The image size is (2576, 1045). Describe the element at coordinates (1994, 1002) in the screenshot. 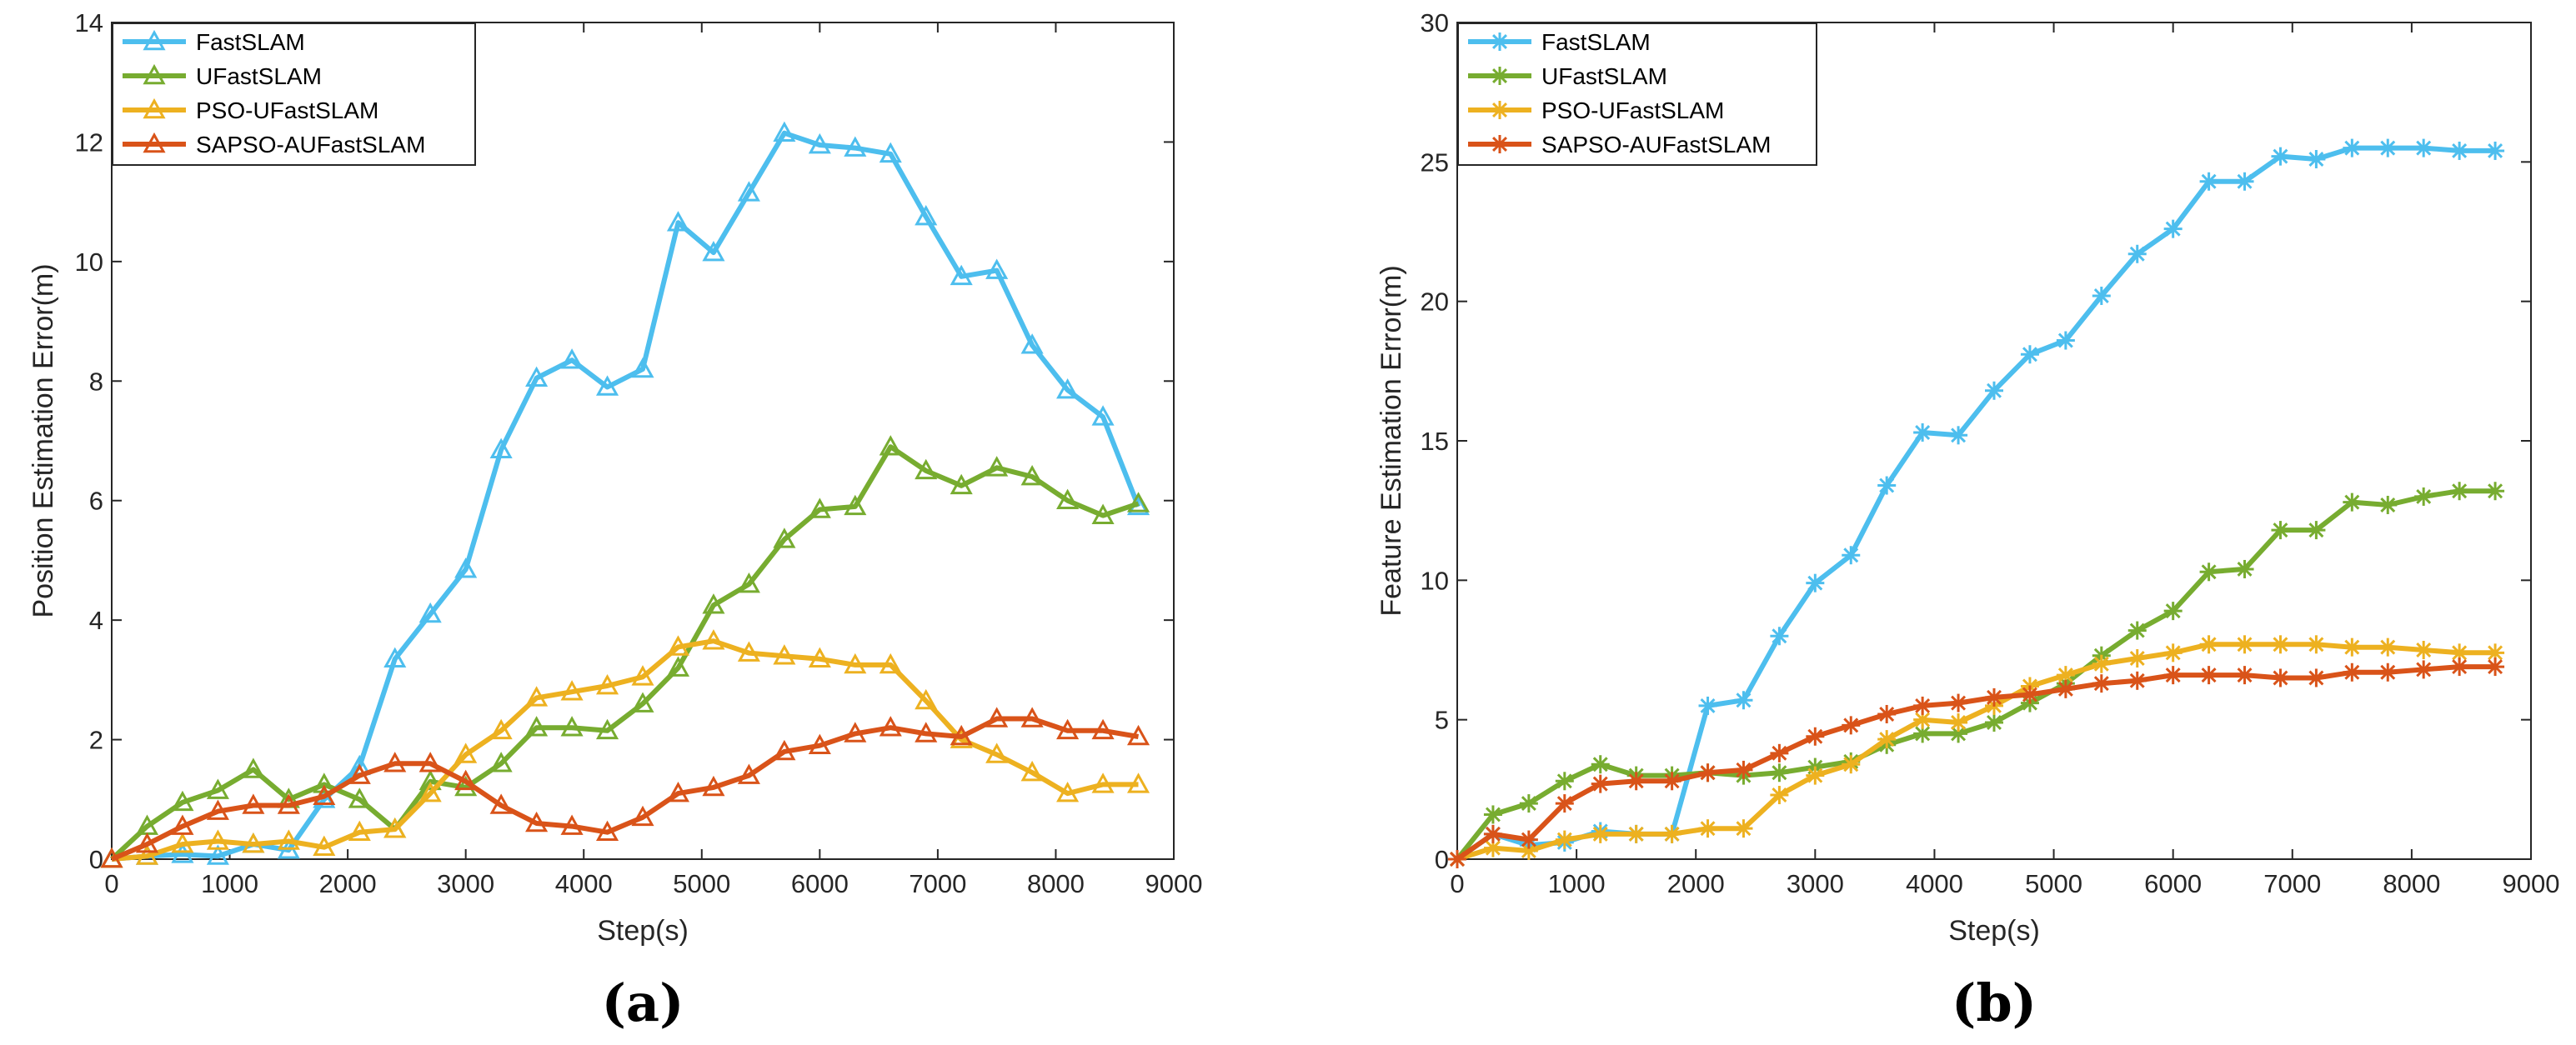

I see `panel-label: (b)` at that location.